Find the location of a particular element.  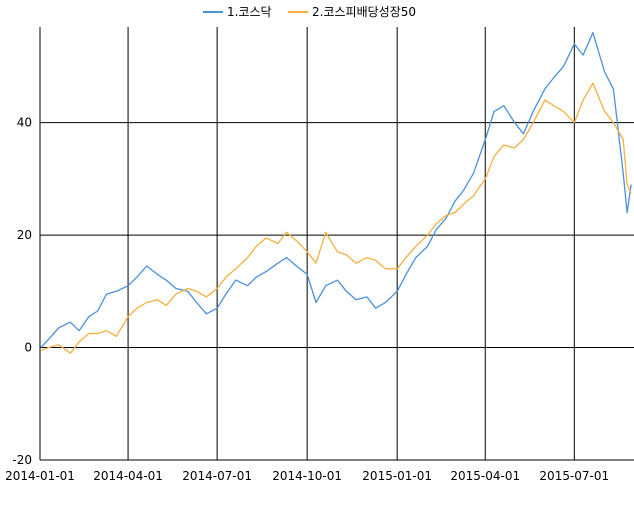

x-tick-label: 2015-01-01 is located at coordinates (397, 476).